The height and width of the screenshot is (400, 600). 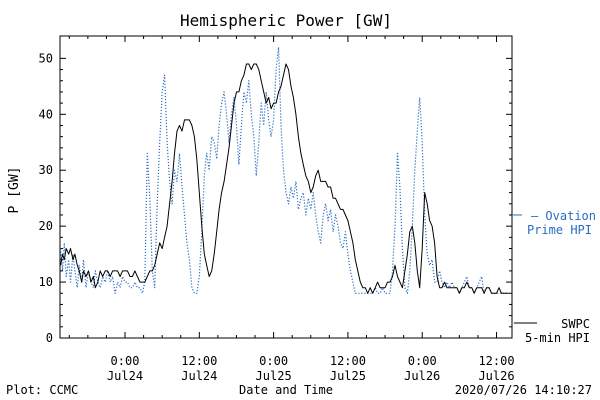 I want to click on y-tick-label: 50, so click(x=46, y=58).